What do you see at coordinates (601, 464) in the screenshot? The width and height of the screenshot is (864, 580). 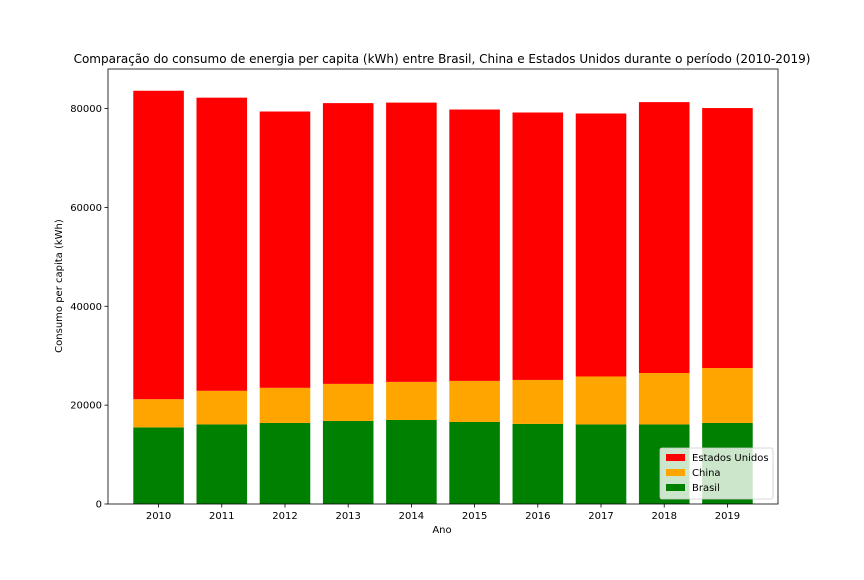 I see `bar-brasil-2017` at bounding box center [601, 464].